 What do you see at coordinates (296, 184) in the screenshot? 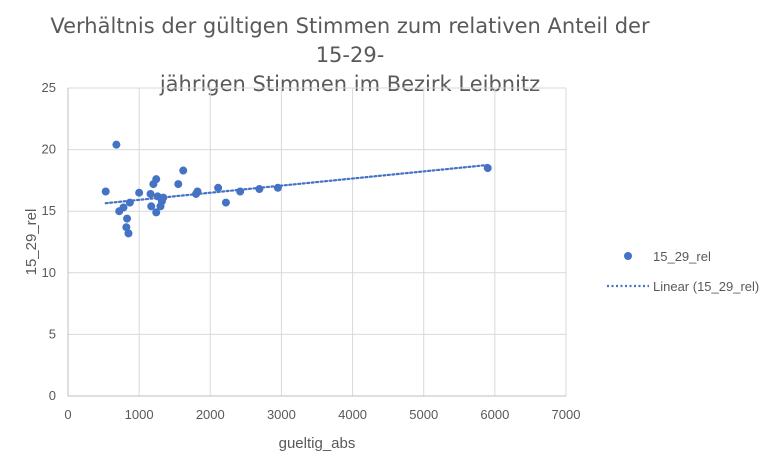
I see `trendline` at bounding box center [296, 184].